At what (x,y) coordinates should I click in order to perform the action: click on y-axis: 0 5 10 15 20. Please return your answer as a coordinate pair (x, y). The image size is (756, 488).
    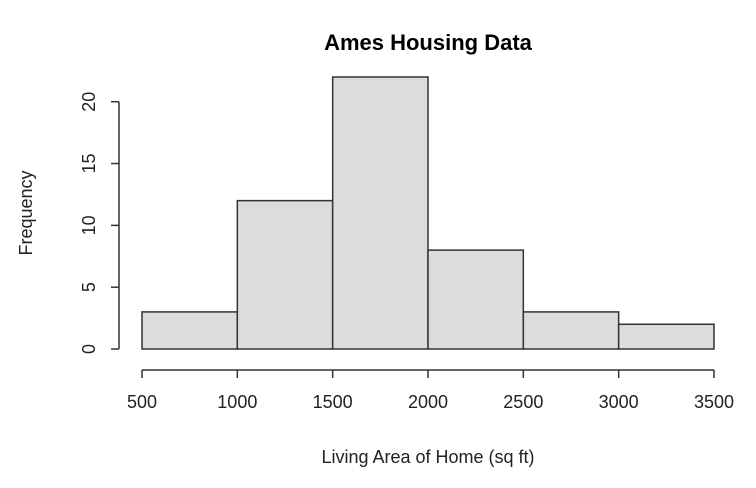
    Looking at the image, I should click on (99, 223).